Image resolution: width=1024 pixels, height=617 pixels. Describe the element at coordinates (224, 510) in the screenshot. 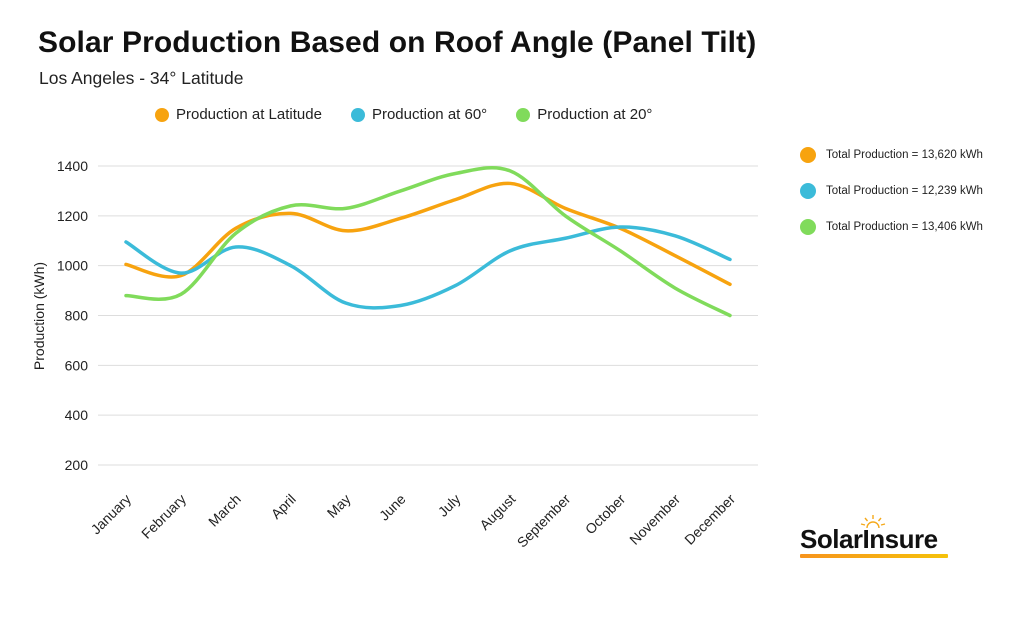

I see `x-tick-label: March` at that location.